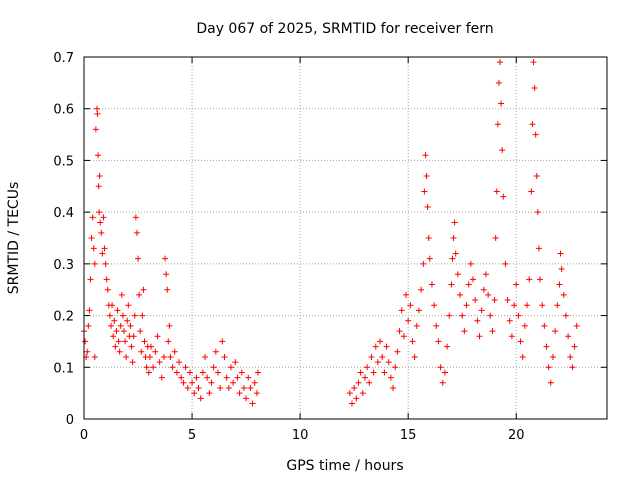 This screenshot has width=640, height=480. What do you see at coordinates (63, 110) in the screenshot?
I see `y-tick-label: 0.6` at bounding box center [63, 110].